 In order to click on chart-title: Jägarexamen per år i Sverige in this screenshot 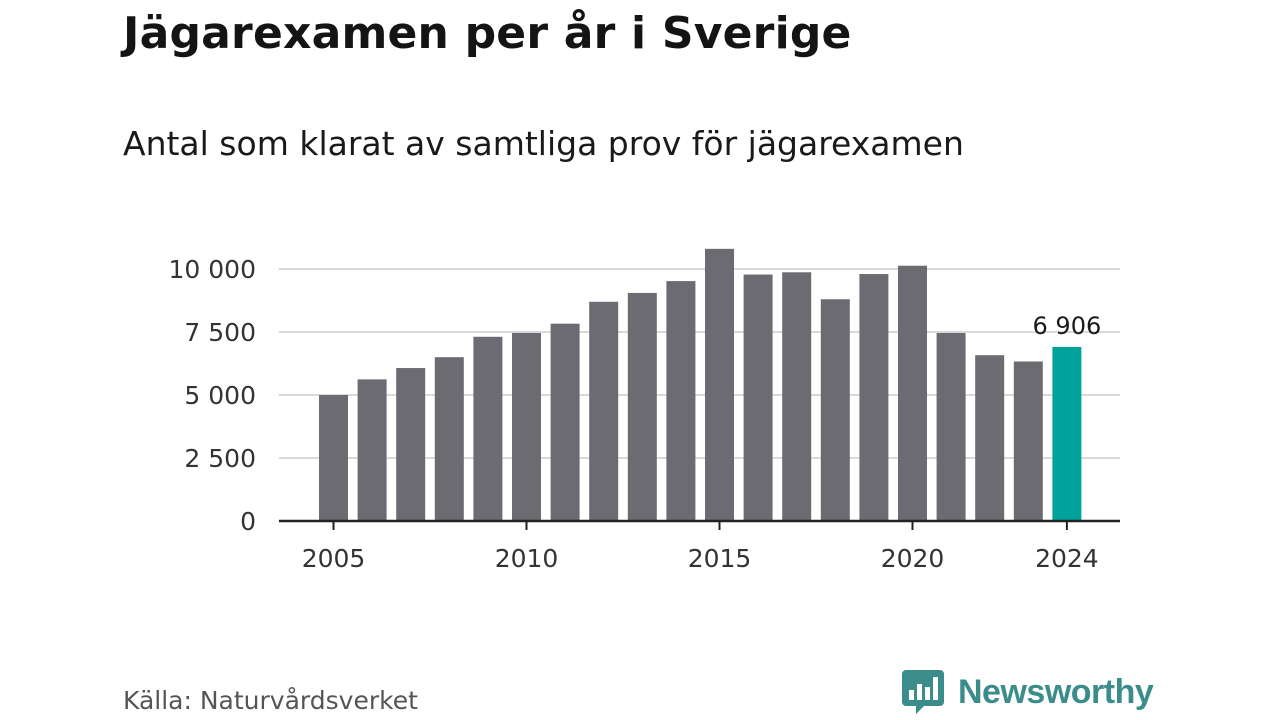, I will do `click(487, 33)`.